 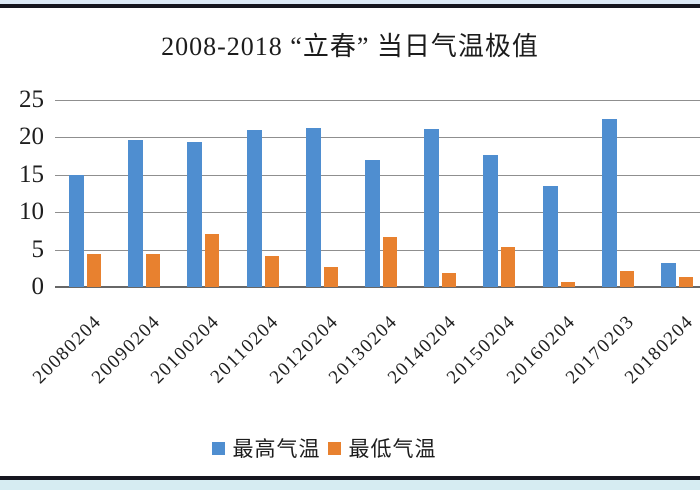 I want to click on y-axis-tick-label: 0, so click(x=38, y=286).